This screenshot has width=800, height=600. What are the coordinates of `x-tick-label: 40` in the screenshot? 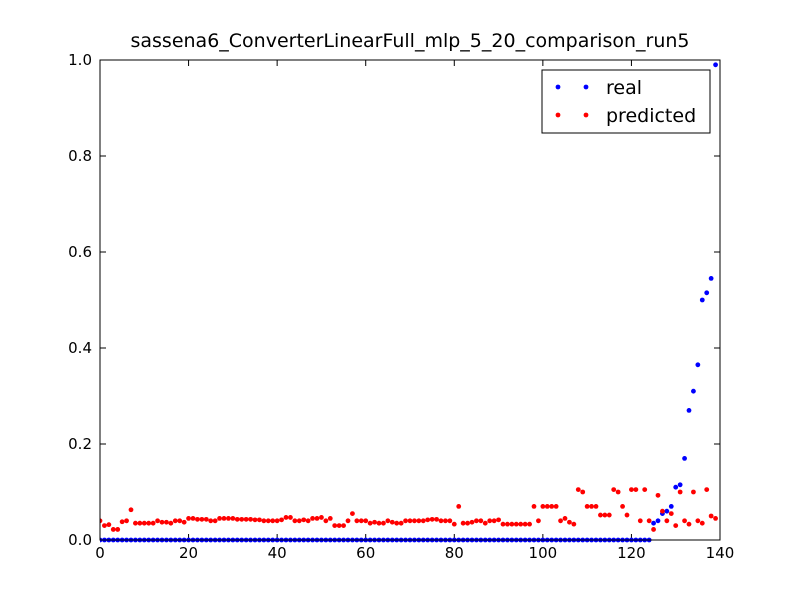 It's located at (277, 553).